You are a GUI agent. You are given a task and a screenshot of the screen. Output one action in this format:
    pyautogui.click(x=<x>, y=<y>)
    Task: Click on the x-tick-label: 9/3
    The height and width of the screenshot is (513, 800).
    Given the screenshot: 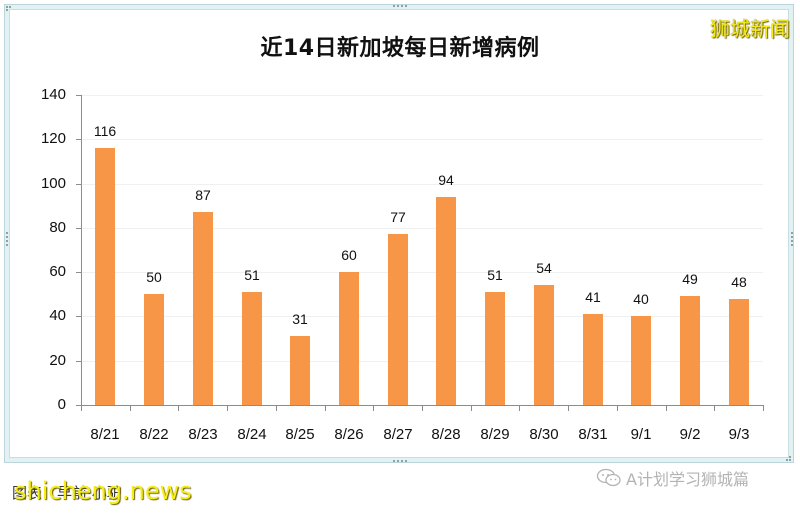 What is the action you would take?
    pyautogui.click(x=739, y=434)
    